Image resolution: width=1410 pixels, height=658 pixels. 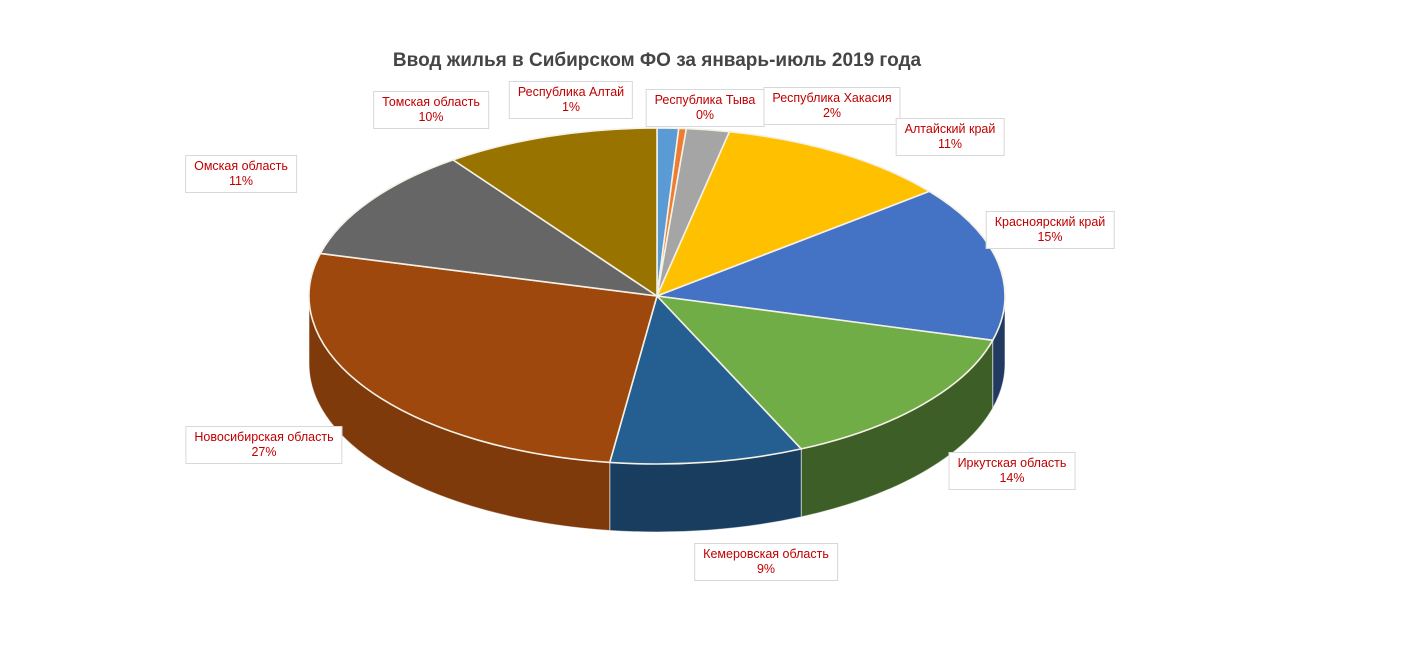 I want to click on slice-label-omskaya-oblast: Омская область 11%, so click(x=241, y=174).